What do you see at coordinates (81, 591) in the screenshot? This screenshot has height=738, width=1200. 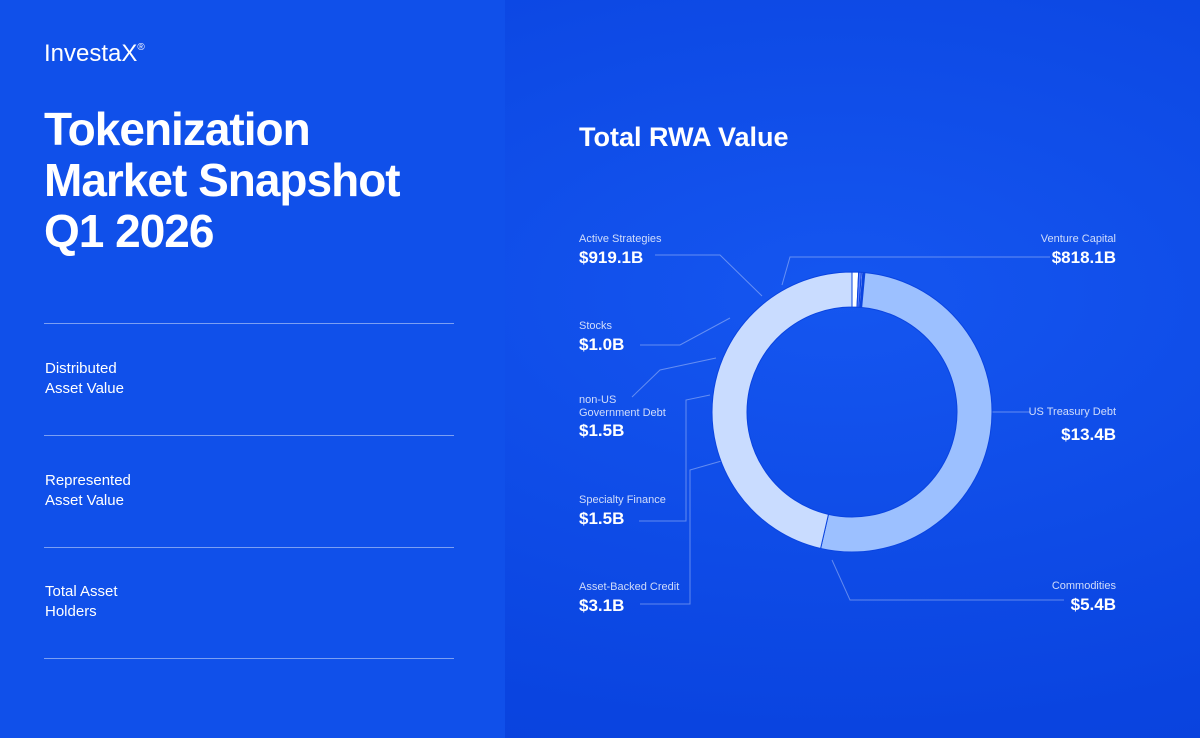 I see `stat-label-line: Total Asset` at bounding box center [81, 591].